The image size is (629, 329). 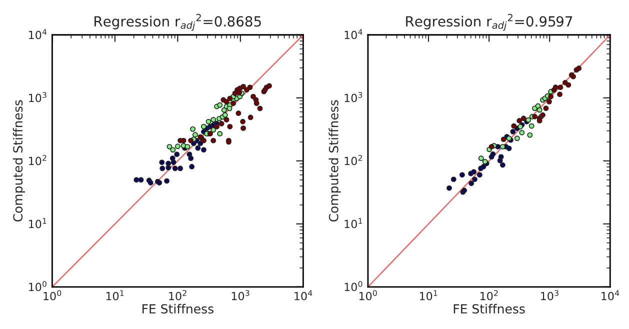 What do you see at coordinates (177, 22) in the screenshot?
I see `chart-title: Regression r$_{adj}$$^{2}$=0.8685` at bounding box center [177, 22].